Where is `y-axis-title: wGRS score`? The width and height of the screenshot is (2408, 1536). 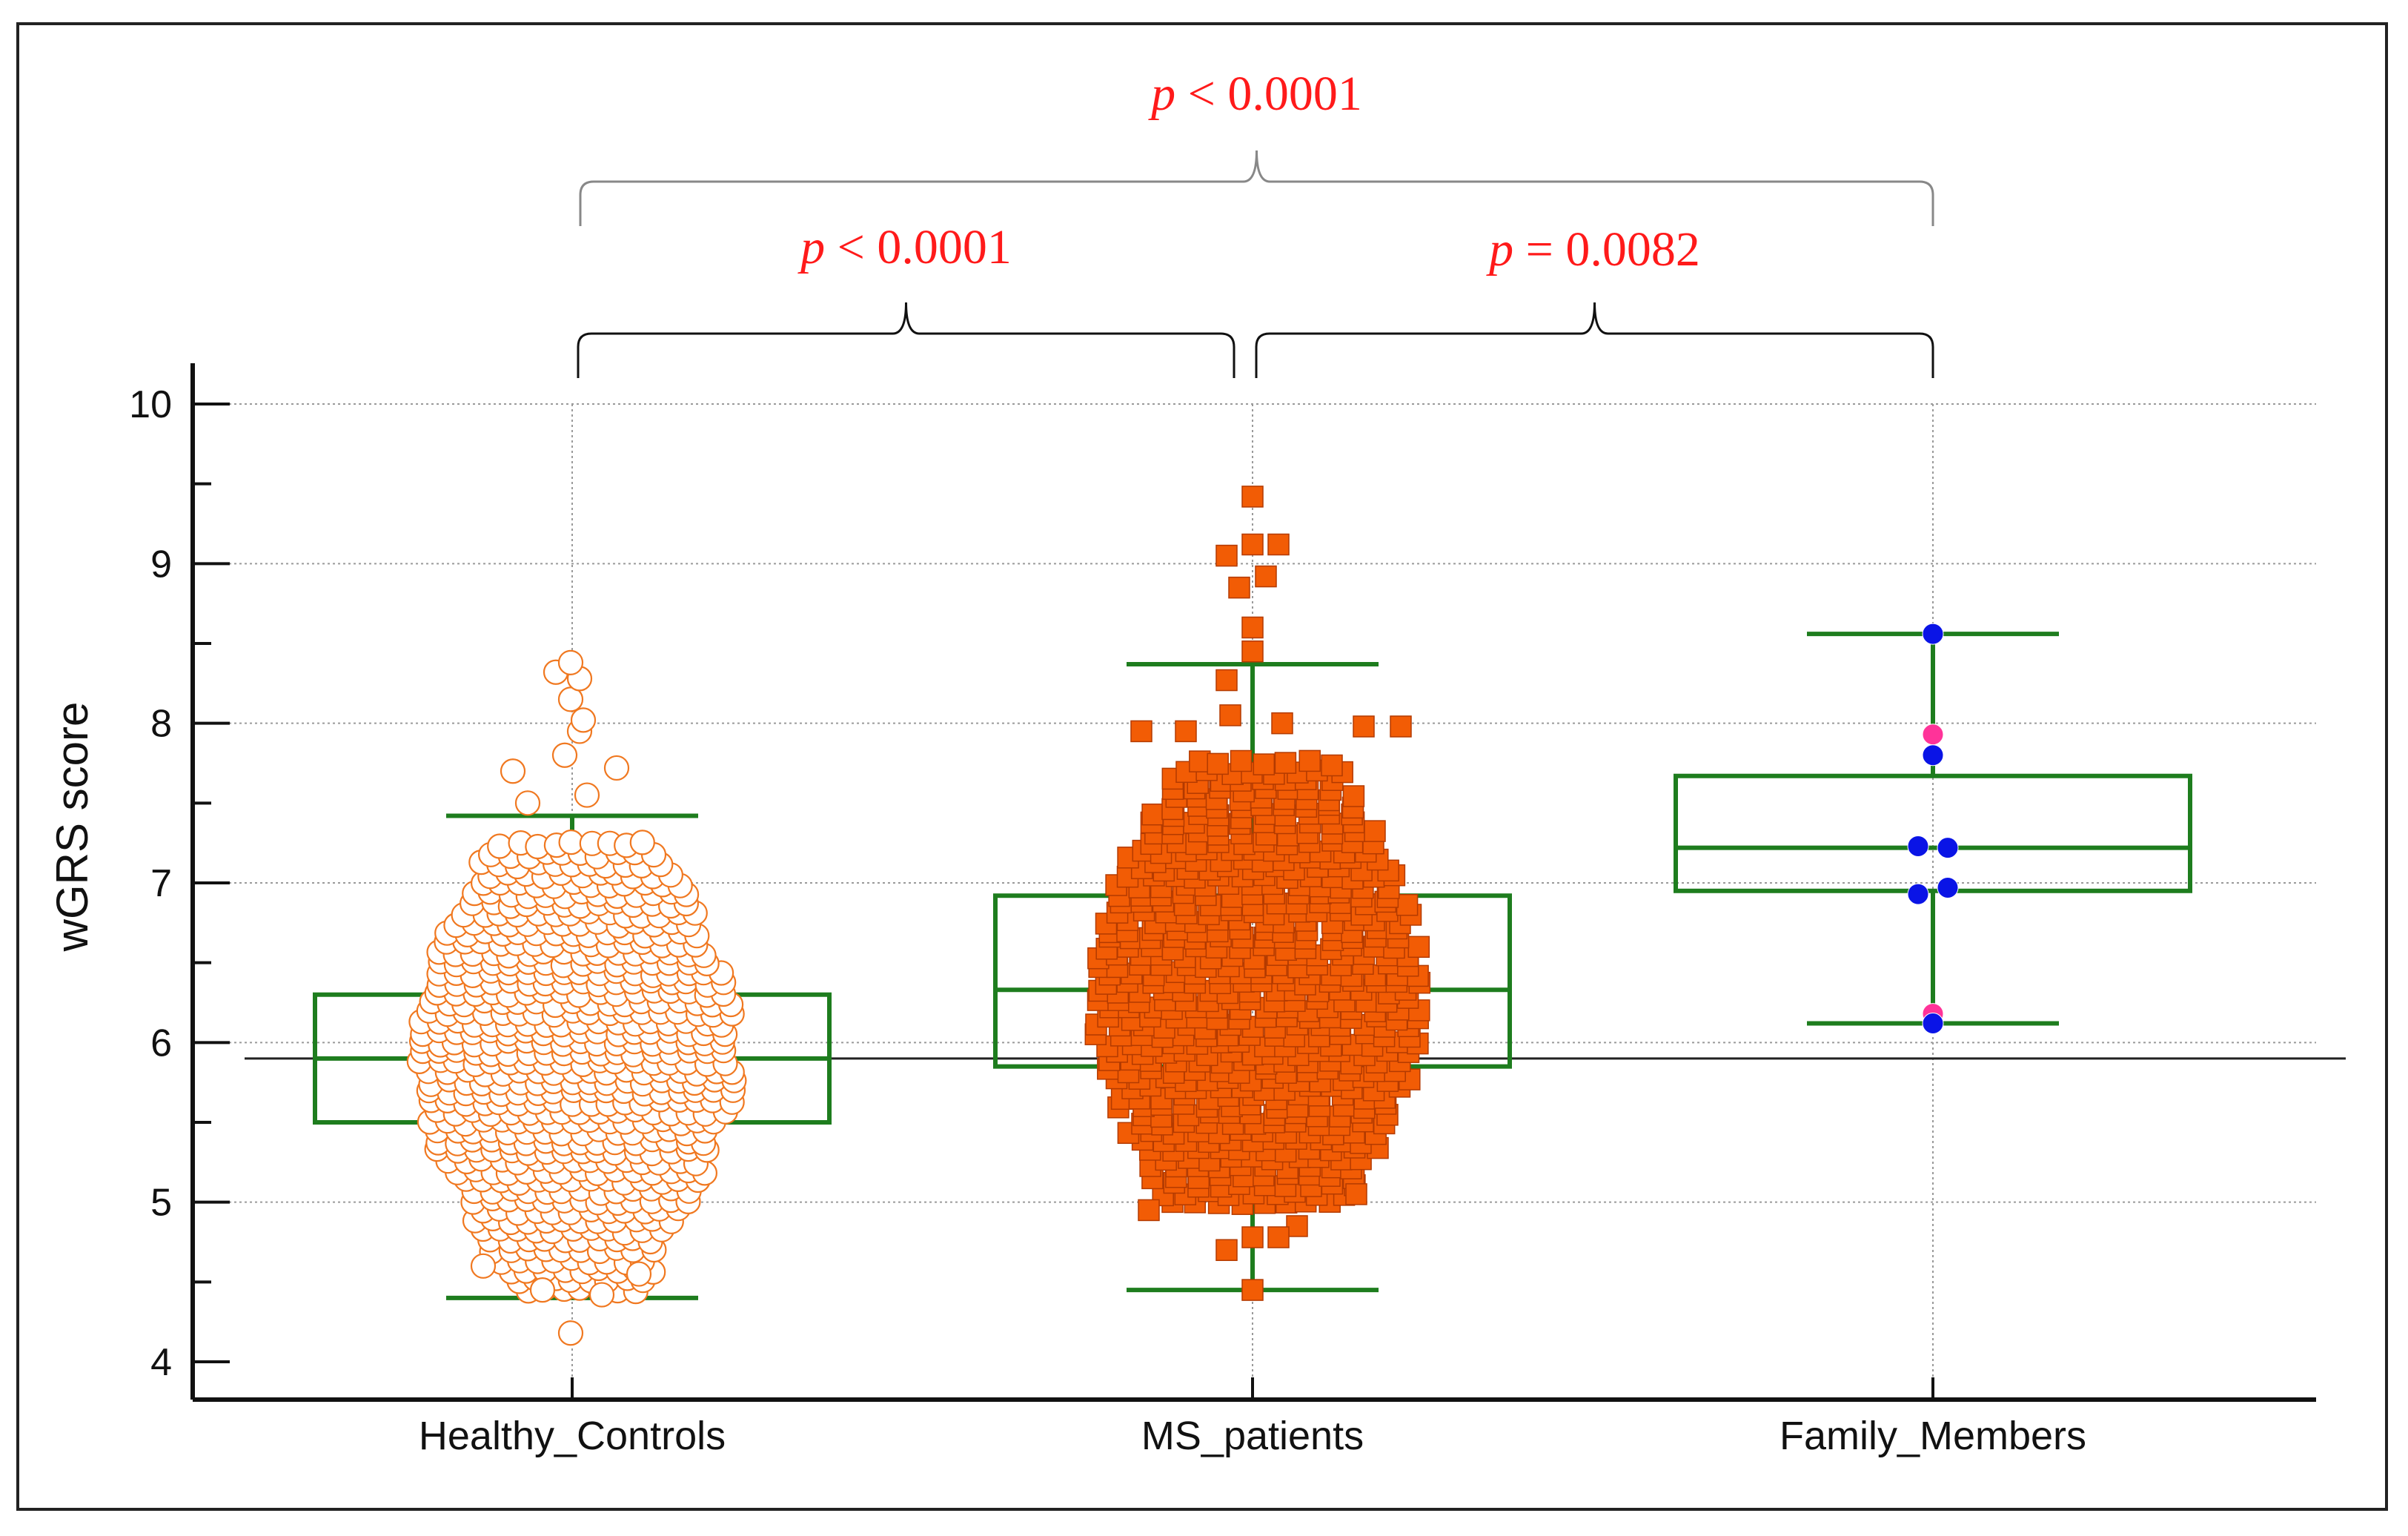 y-axis-title: wGRS score is located at coordinates (72, 827).